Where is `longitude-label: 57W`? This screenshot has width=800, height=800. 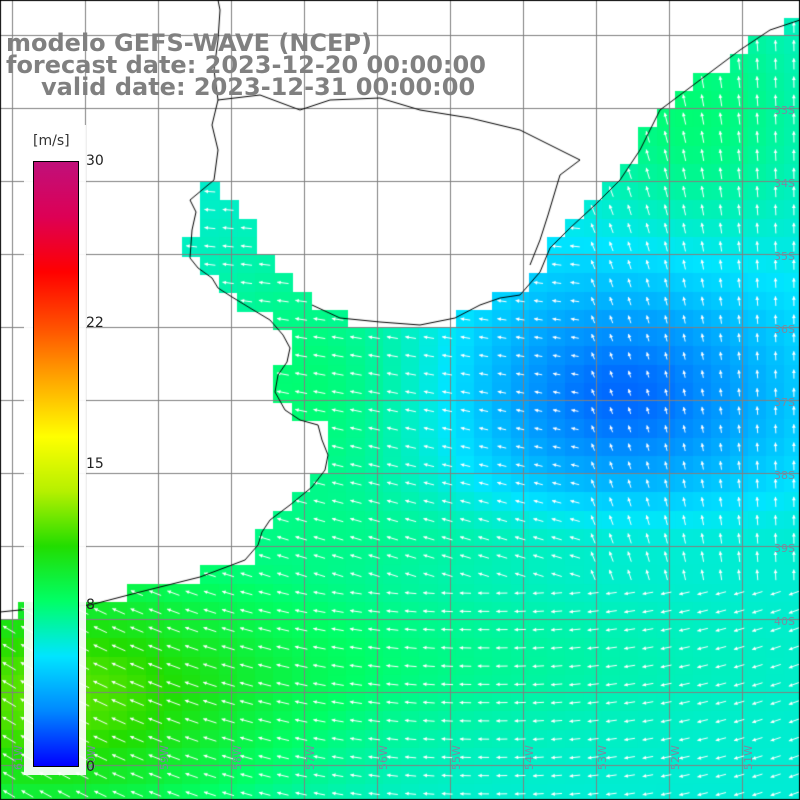
longitude-label: 57W is located at coordinates (310, 757).